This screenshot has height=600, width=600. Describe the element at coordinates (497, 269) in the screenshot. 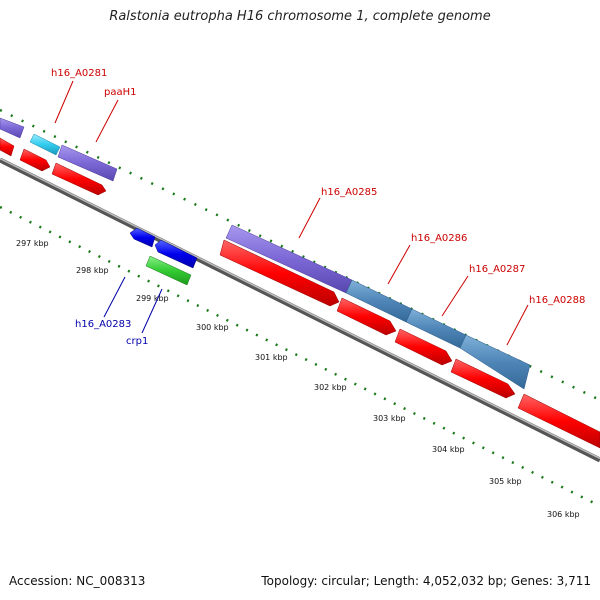

I see `gene-label-h16-A0287: h16_A0287` at that location.